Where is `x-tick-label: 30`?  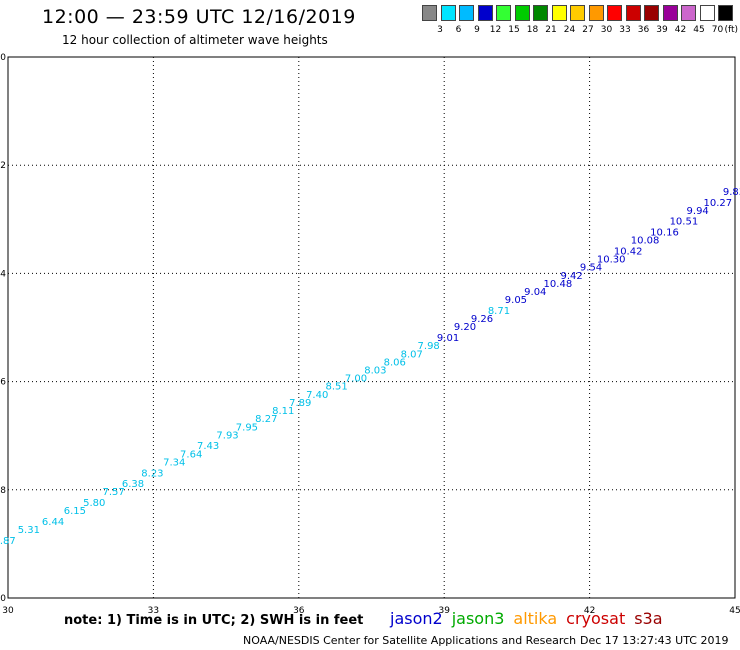
x-tick-label: 30 is located at coordinates (8, 611).